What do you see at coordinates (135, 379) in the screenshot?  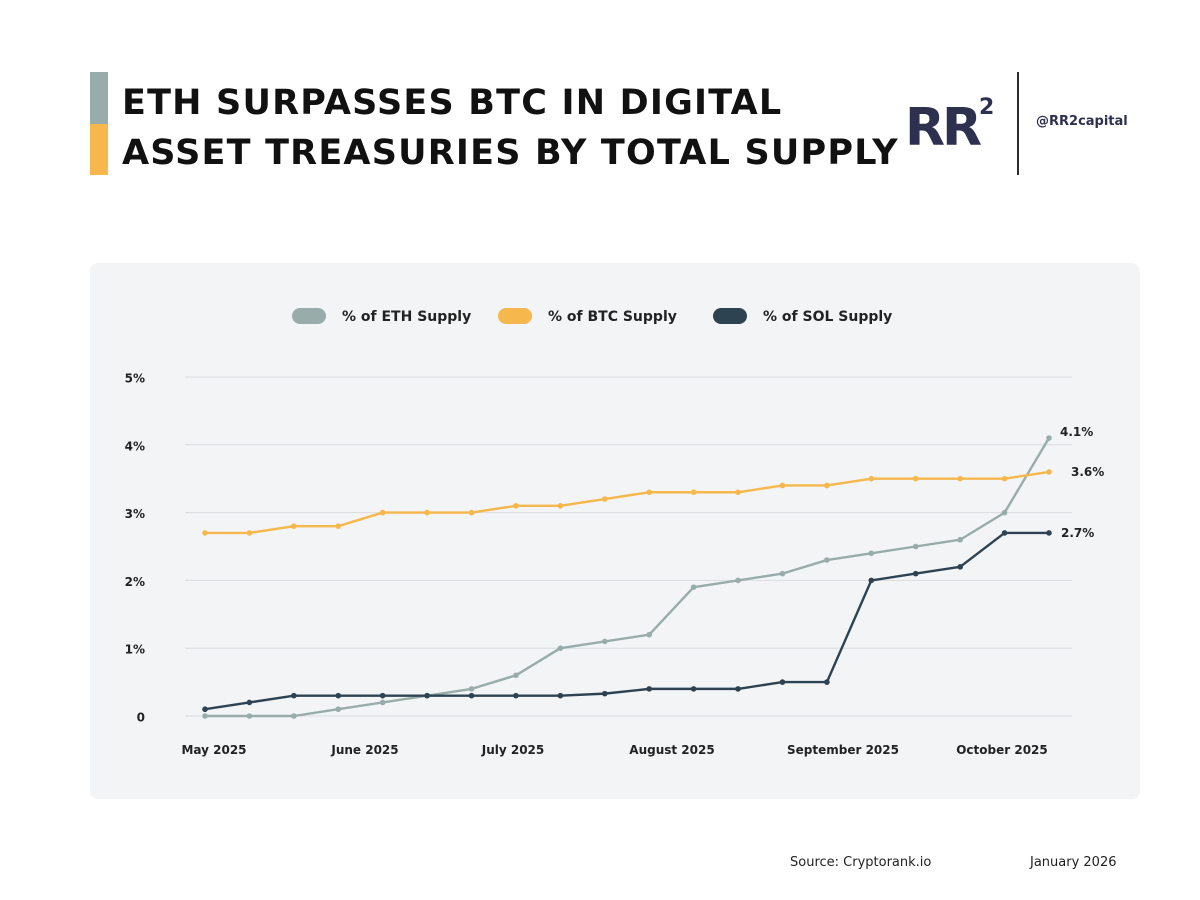 I see `y-tick-label: 5%` at bounding box center [135, 379].